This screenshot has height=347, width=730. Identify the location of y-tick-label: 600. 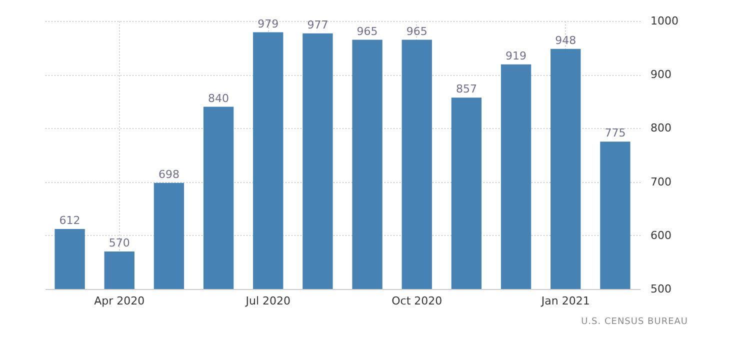
(661, 235).